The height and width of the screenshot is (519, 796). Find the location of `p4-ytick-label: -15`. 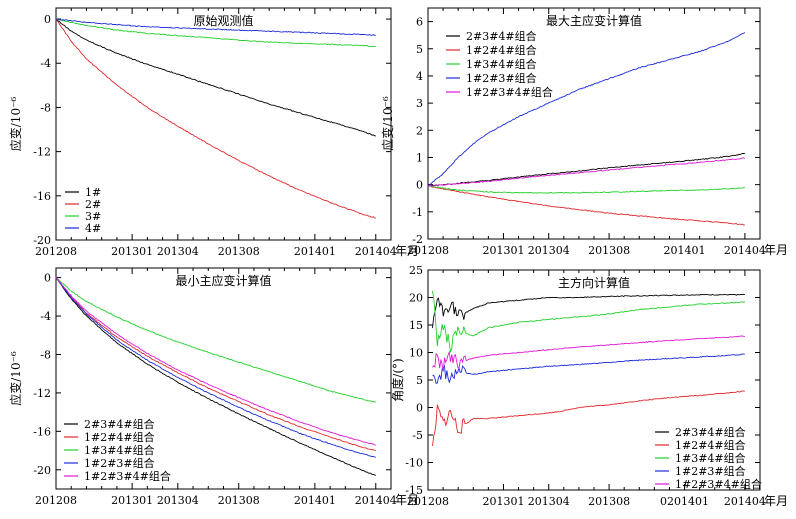

p4-ytick-label: -15 is located at coordinates (414, 490).